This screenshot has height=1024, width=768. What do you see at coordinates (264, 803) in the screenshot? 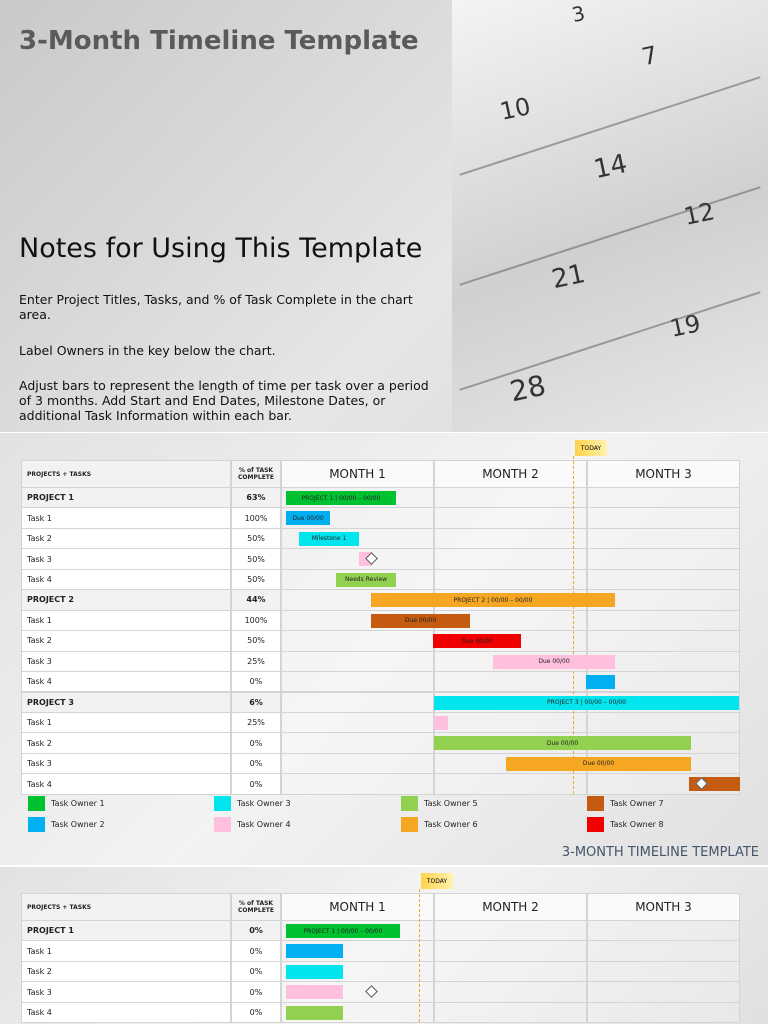
I see `legend-label: Task Owner 3` at bounding box center [264, 803].